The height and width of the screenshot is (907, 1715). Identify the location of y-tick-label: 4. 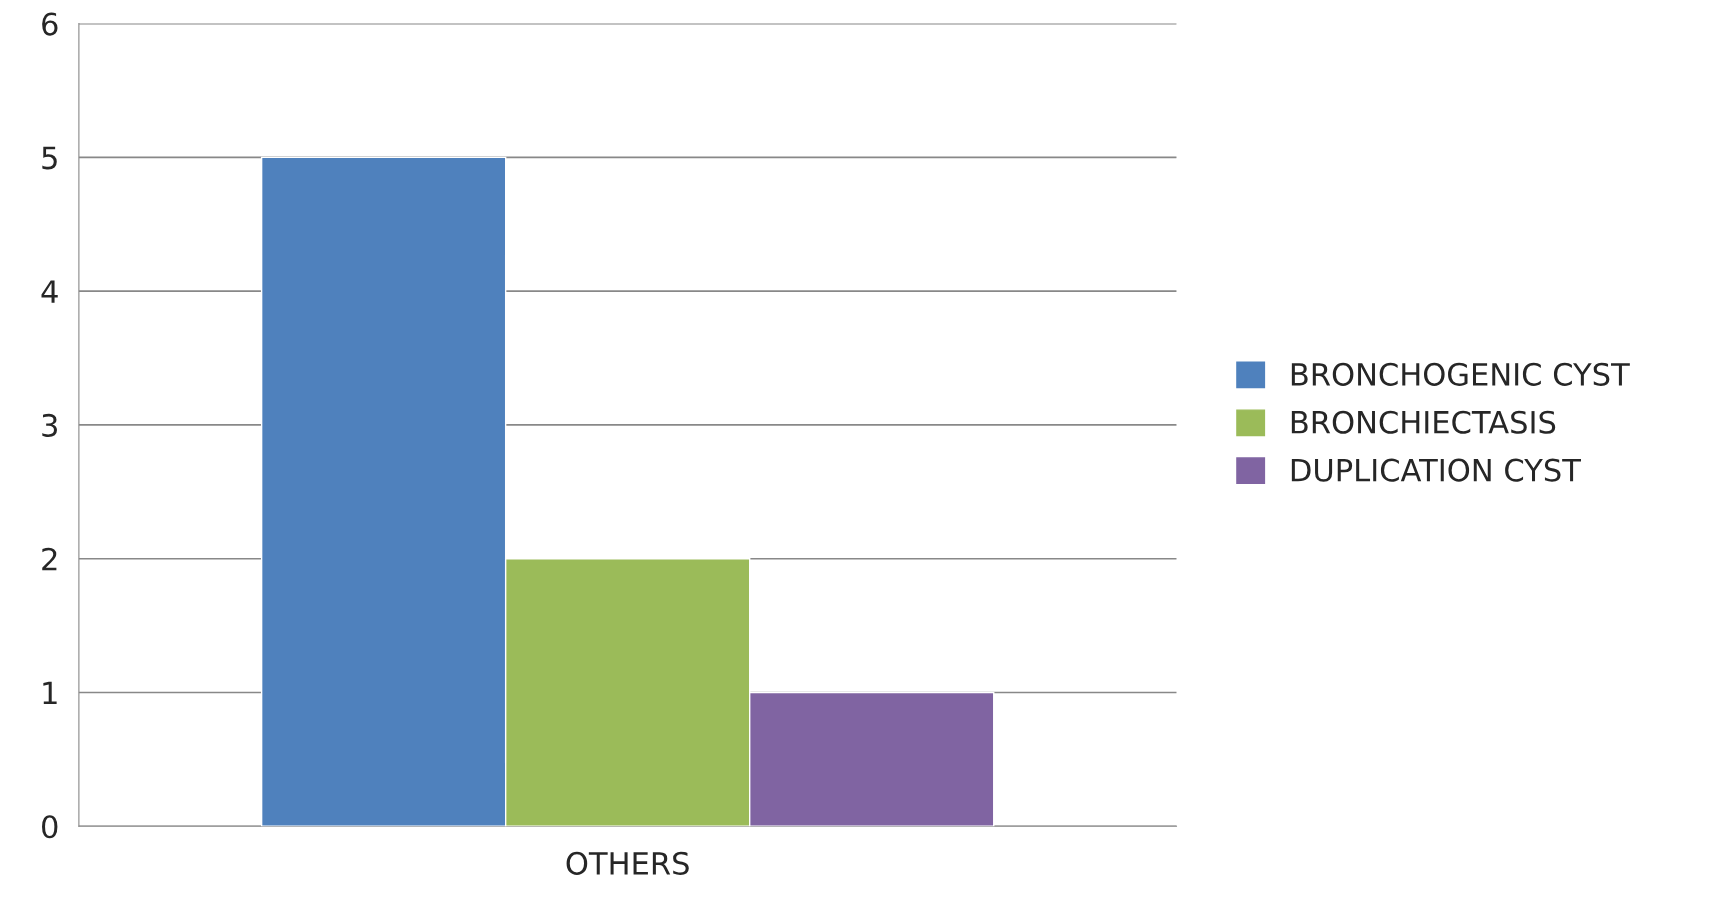
(49, 291).